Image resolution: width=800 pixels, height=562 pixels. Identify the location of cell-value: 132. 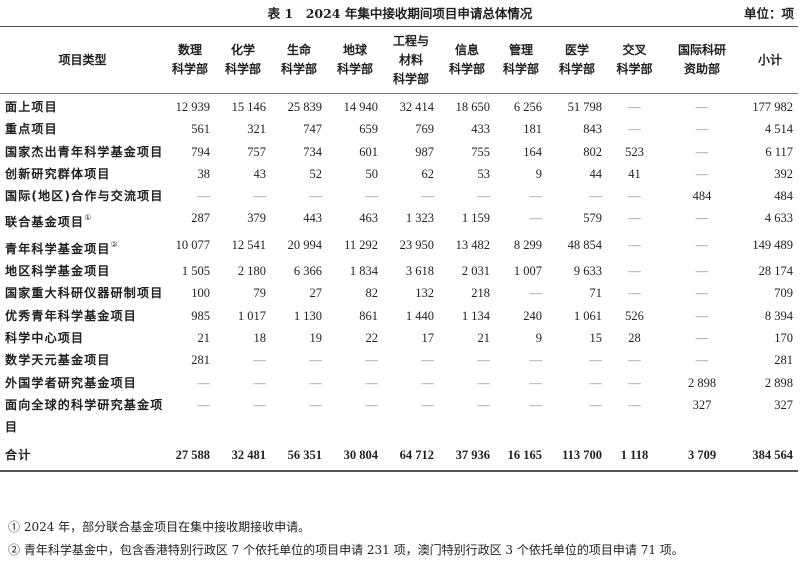
(424, 293).